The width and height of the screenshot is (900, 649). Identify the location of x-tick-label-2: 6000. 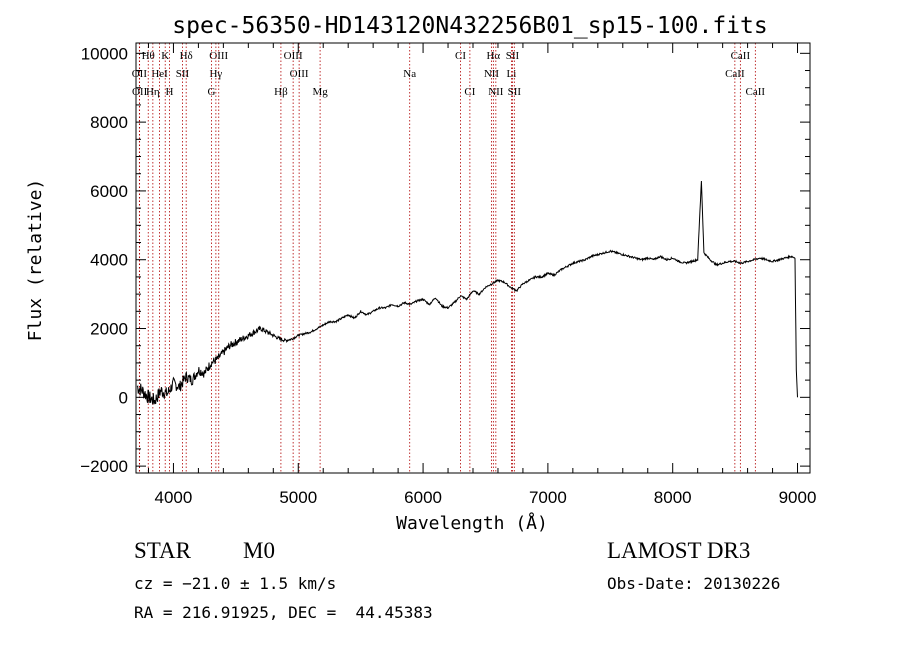
(423, 497).